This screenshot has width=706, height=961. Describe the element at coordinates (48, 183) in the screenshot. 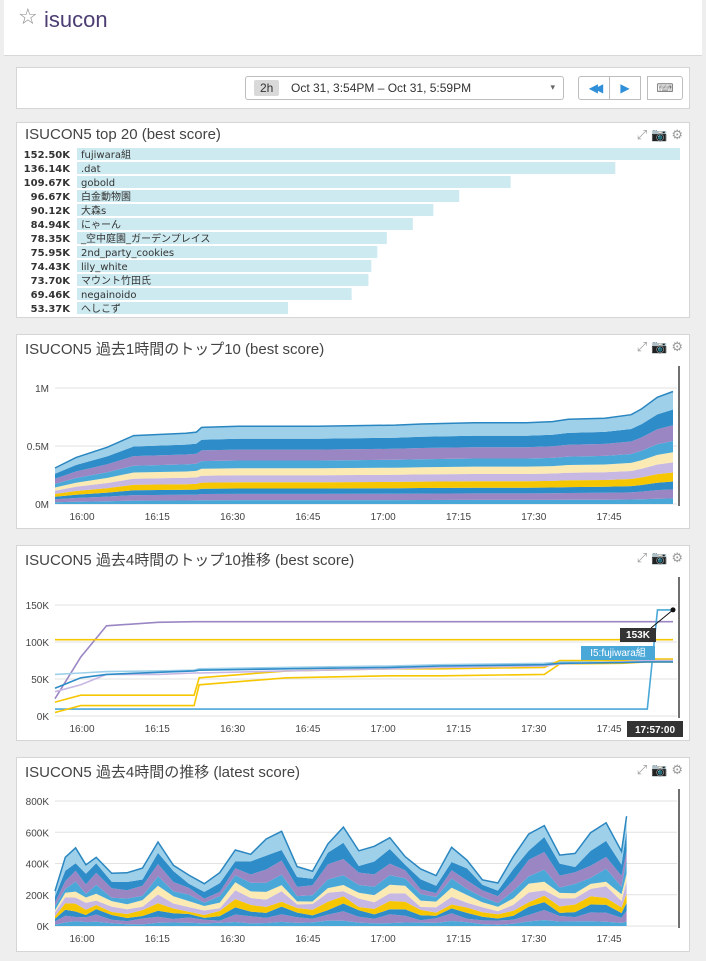

I see `toplist-value: 109.67K` at that location.